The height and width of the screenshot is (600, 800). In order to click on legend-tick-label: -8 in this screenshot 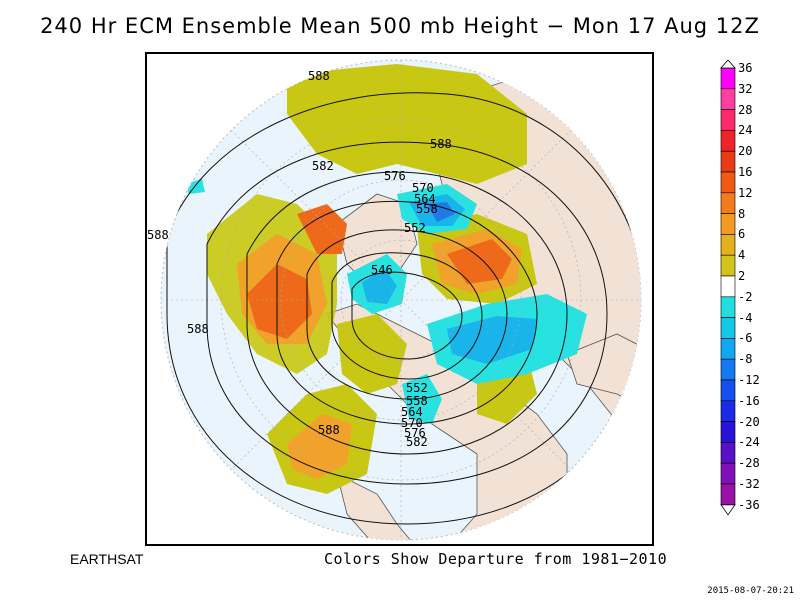, I will do `click(745, 359)`.